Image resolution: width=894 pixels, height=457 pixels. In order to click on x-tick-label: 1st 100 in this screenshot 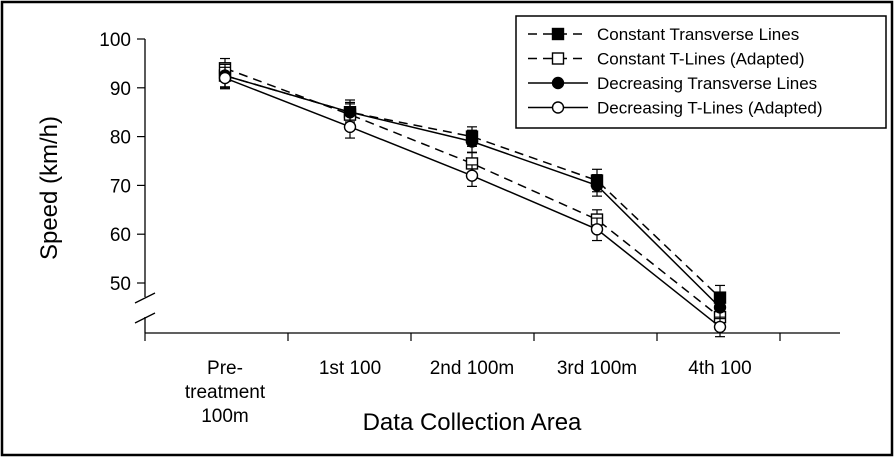, I will do `click(350, 368)`.